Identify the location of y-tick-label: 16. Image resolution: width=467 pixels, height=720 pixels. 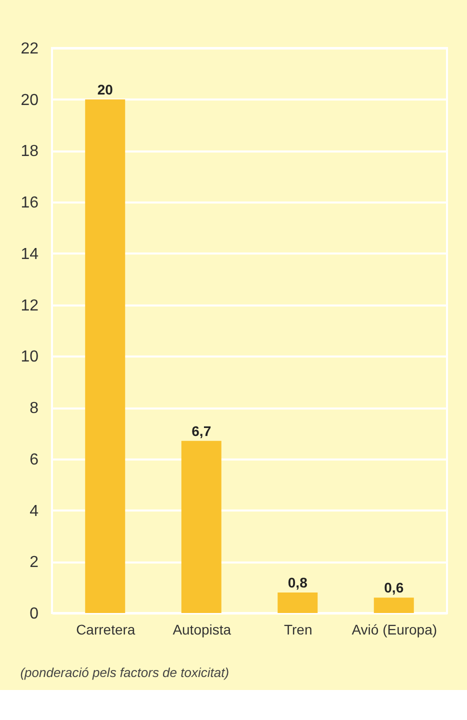
(29, 203).